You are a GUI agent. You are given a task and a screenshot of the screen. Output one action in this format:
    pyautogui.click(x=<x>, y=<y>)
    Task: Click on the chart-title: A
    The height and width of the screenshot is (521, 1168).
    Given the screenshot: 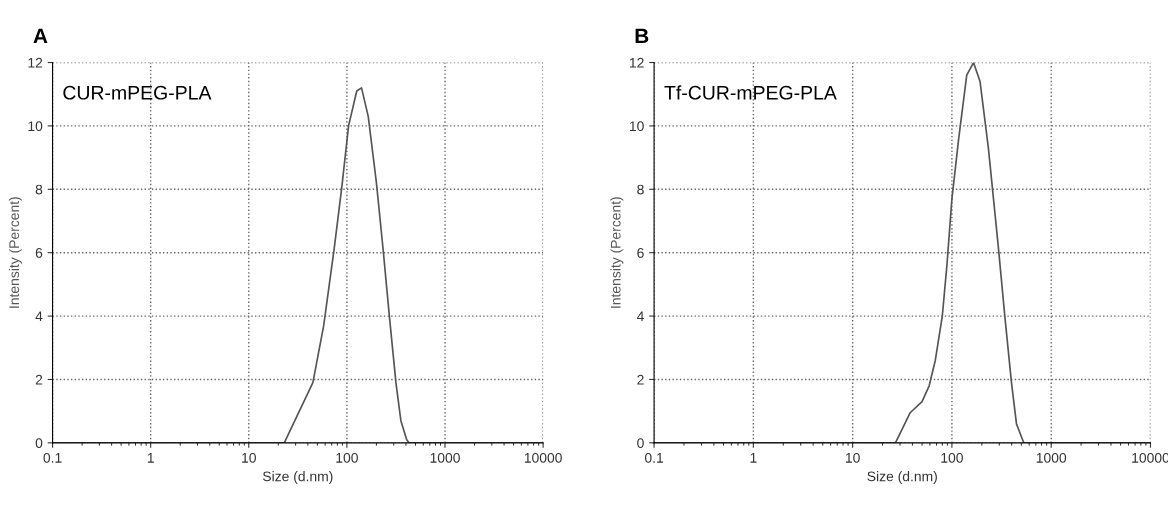 What is the action you would take?
    pyautogui.click(x=40, y=36)
    